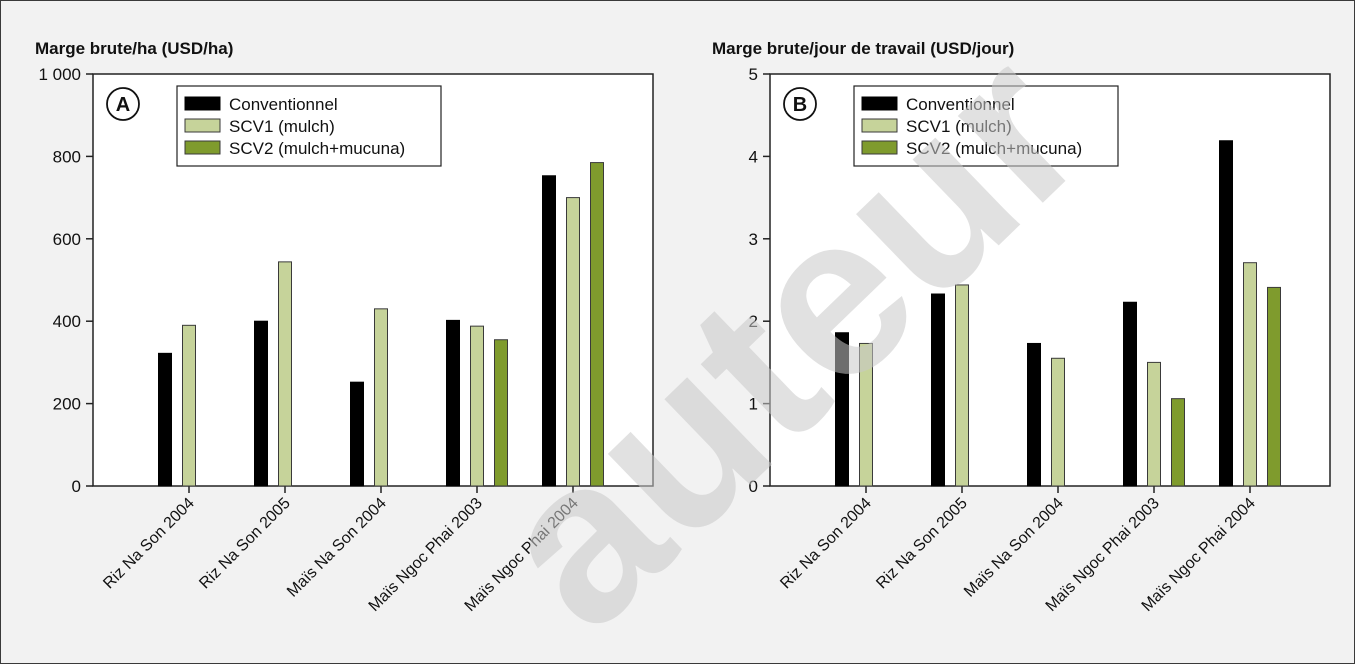  What do you see at coordinates (67, 156) in the screenshot?
I see `y-tick-label: 800` at bounding box center [67, 156].